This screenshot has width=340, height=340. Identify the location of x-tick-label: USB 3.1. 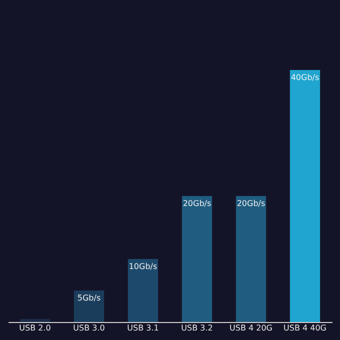
(143, 328).